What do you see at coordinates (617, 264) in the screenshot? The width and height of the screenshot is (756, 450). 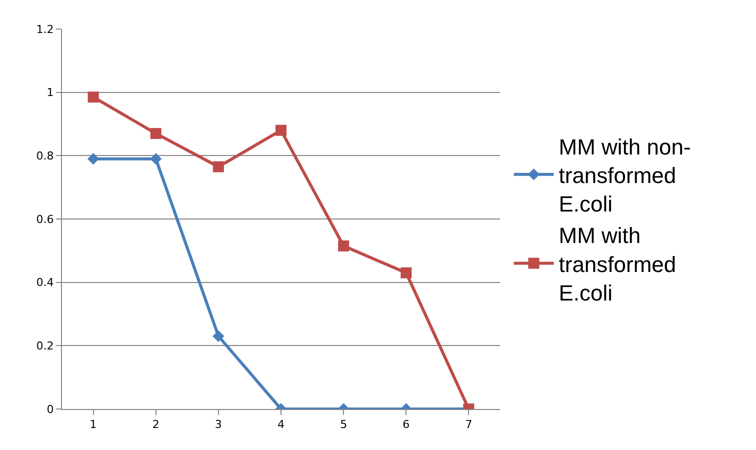 I see `legend-label: MM with transformed E.coli` at bounding box center [617, 264].